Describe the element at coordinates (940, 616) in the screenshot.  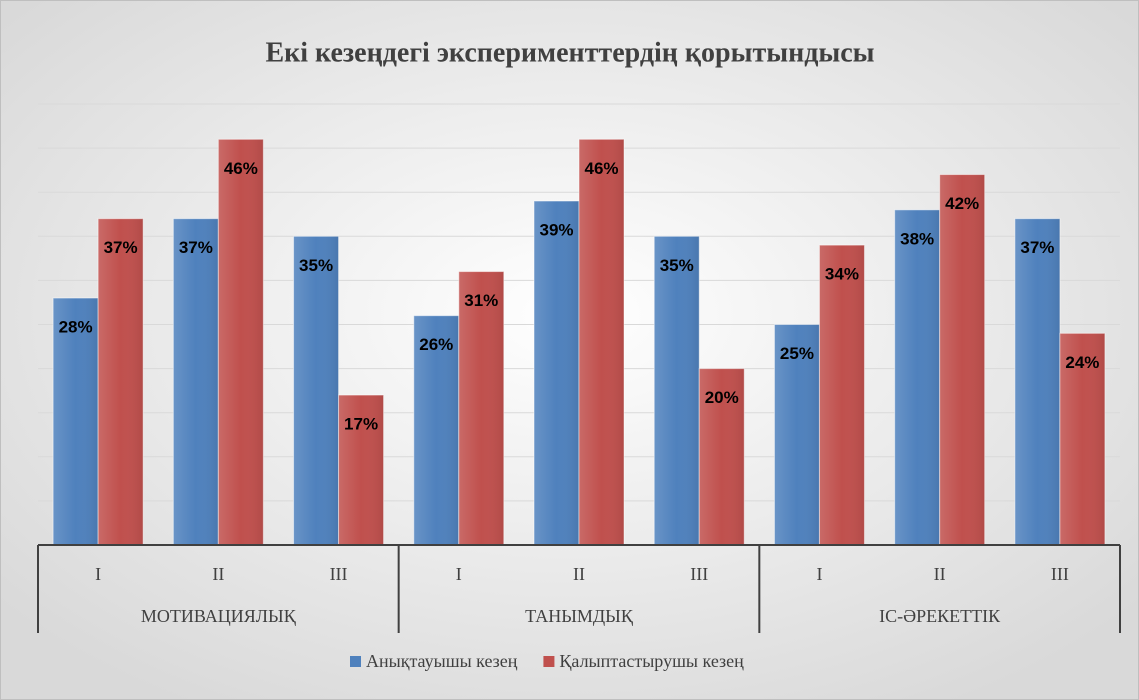
I see `group-label: ІС-ӘРЕКЕТТІК` at that location.